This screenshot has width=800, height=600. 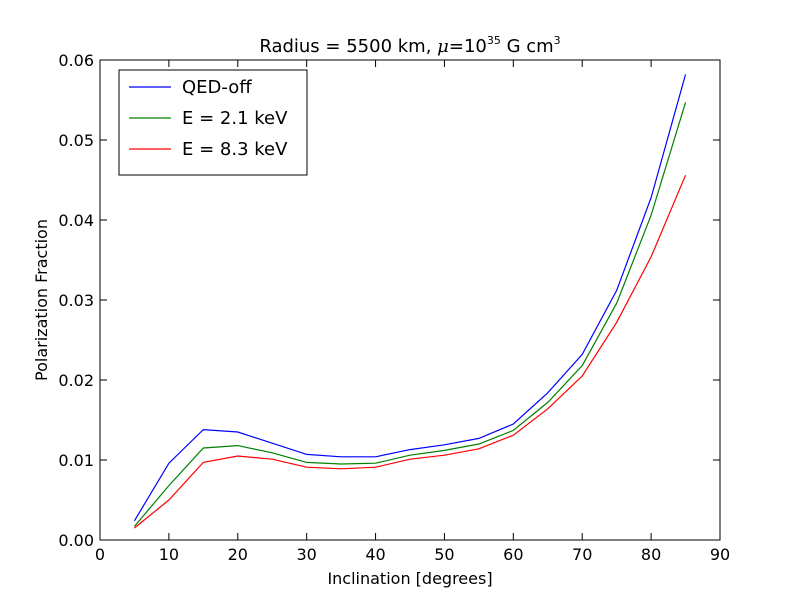 I want to click on title-equals: =, so click(x=456, y=46).